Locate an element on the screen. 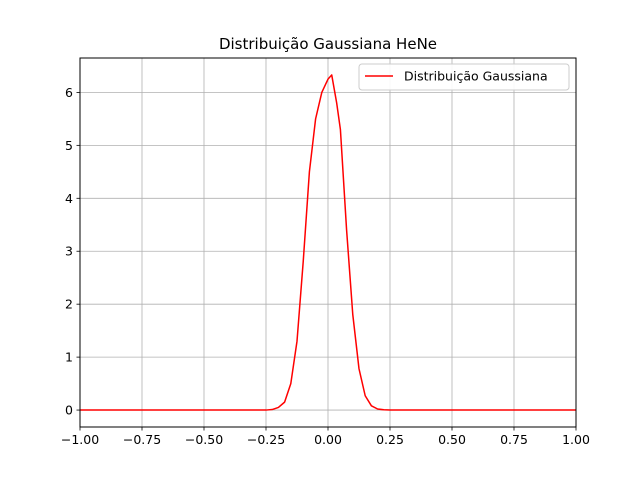  x-tick-label: −1.00 is located at coordinates (80, 439).